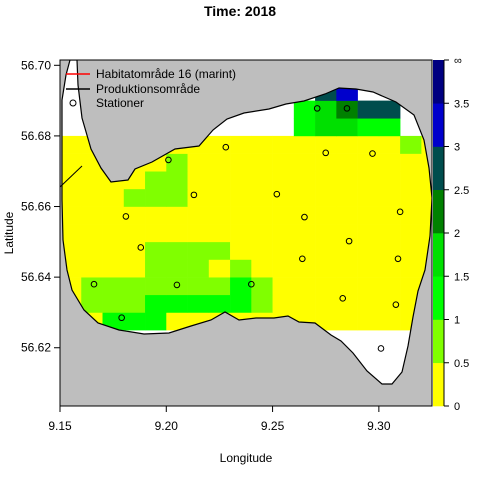 This screenshot has width=480, height=480. Describe the element at coordinates (167, 426) in the screenshot. I see `x-tick-label: 9.20` at that location.